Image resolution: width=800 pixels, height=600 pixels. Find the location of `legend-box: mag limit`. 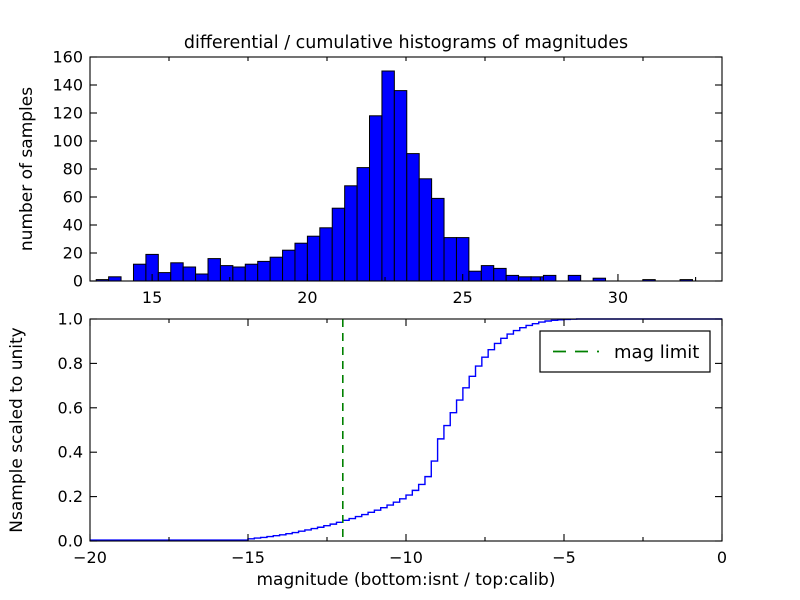

legend-box: mag limit is located at coordinates (625, 351).